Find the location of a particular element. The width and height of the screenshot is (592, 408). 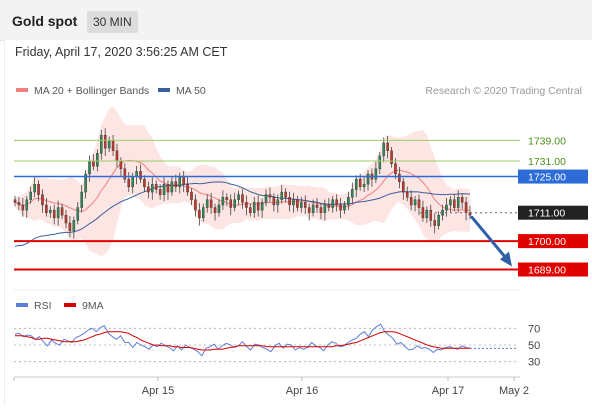

level-label-1725.00: 1725.00 is located at coordinates (547, 178).